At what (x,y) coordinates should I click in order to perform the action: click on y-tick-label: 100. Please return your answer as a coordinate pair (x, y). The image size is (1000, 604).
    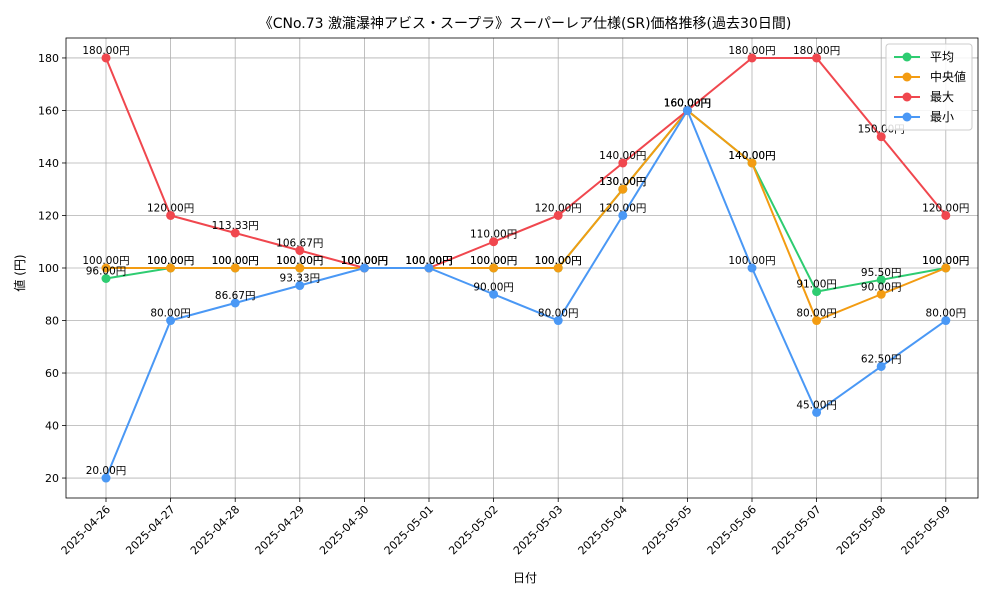
    Looking at the image, I should click on (48, 268).